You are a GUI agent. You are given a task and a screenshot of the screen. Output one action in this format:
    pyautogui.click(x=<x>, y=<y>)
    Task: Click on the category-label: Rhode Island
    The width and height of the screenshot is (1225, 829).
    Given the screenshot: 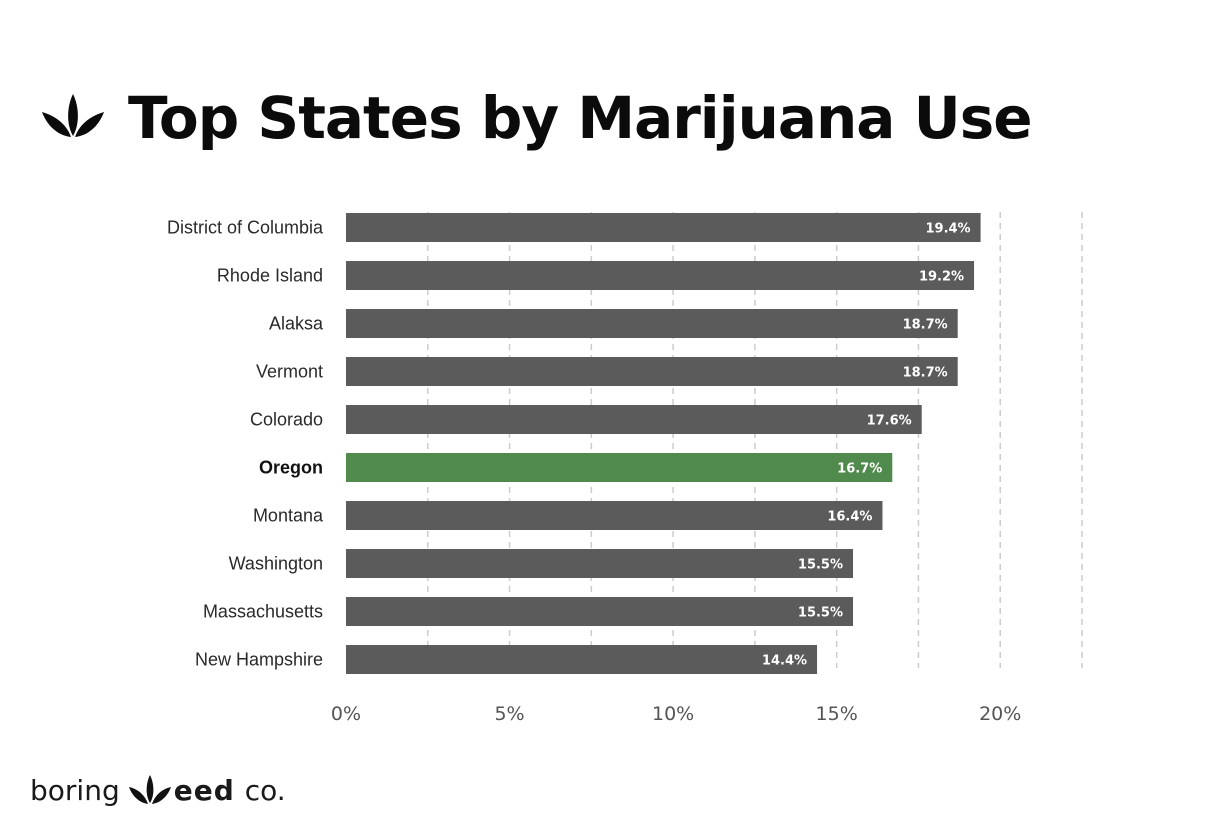 What is the action you would take?
    pyautogui.click(x=270, y=276)
    